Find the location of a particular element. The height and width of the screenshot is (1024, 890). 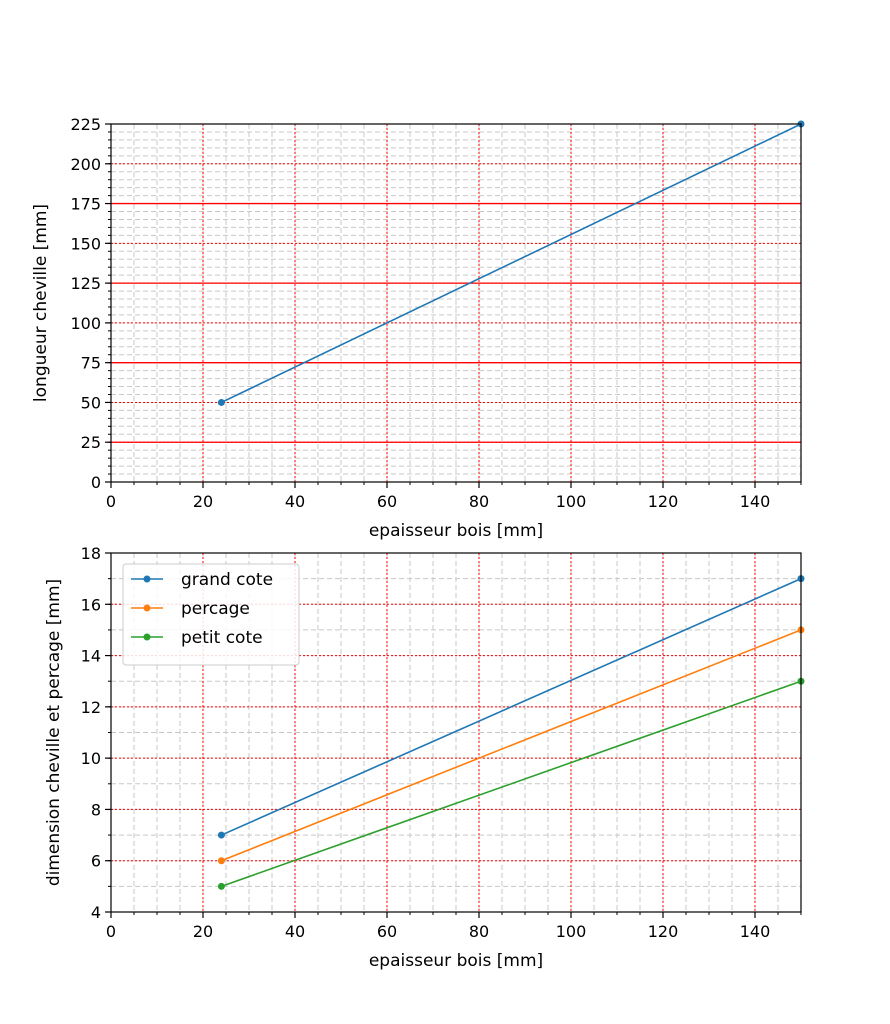

legend-label: percage is located at coordinates (215, 609).